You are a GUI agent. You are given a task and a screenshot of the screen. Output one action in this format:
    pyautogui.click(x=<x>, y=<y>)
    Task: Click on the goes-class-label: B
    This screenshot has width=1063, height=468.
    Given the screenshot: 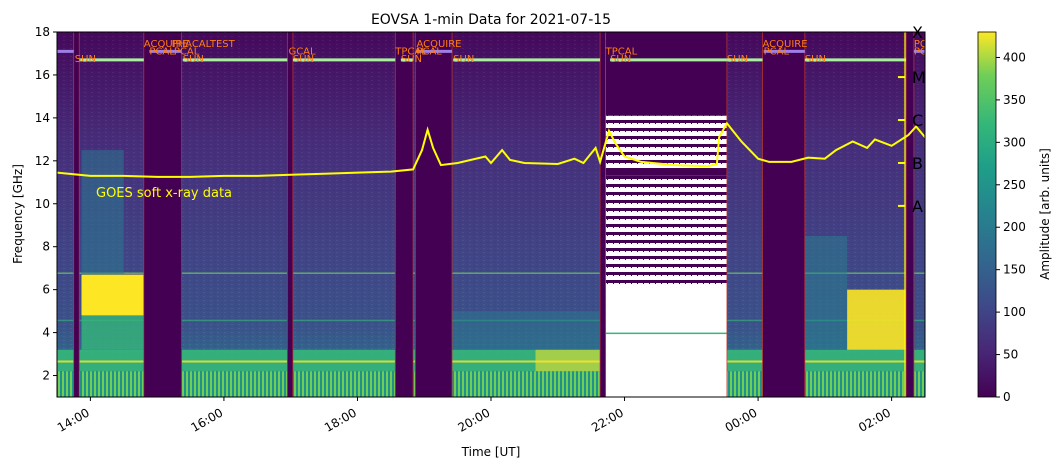 What is the action you would take?
    pyautogui.click(x=917, y=163)
    